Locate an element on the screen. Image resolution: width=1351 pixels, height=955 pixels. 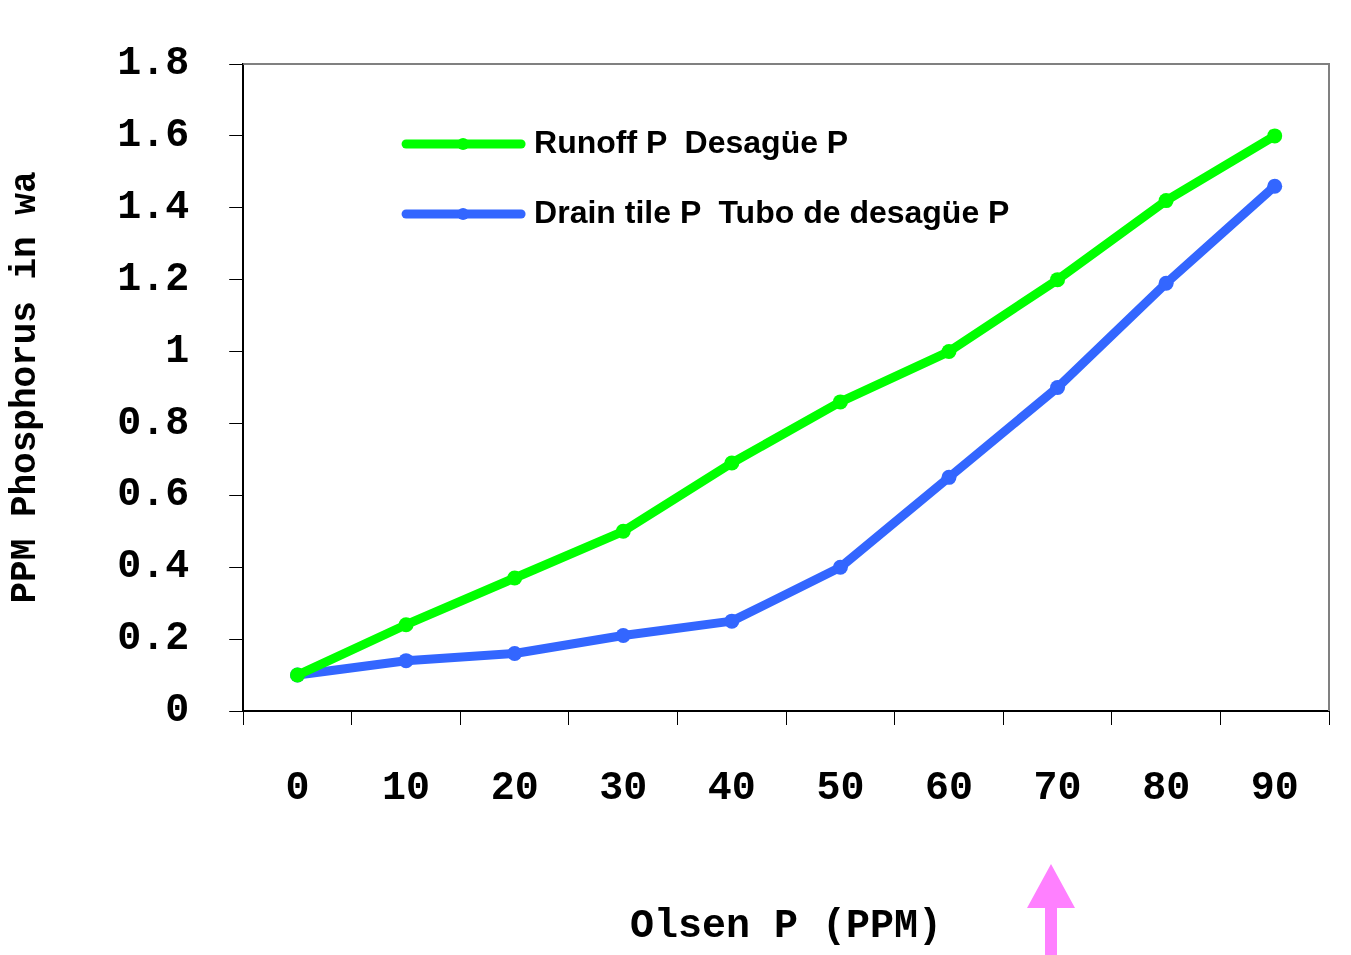
y-tick-label: 1.8 is located at coordinates (153, 64).